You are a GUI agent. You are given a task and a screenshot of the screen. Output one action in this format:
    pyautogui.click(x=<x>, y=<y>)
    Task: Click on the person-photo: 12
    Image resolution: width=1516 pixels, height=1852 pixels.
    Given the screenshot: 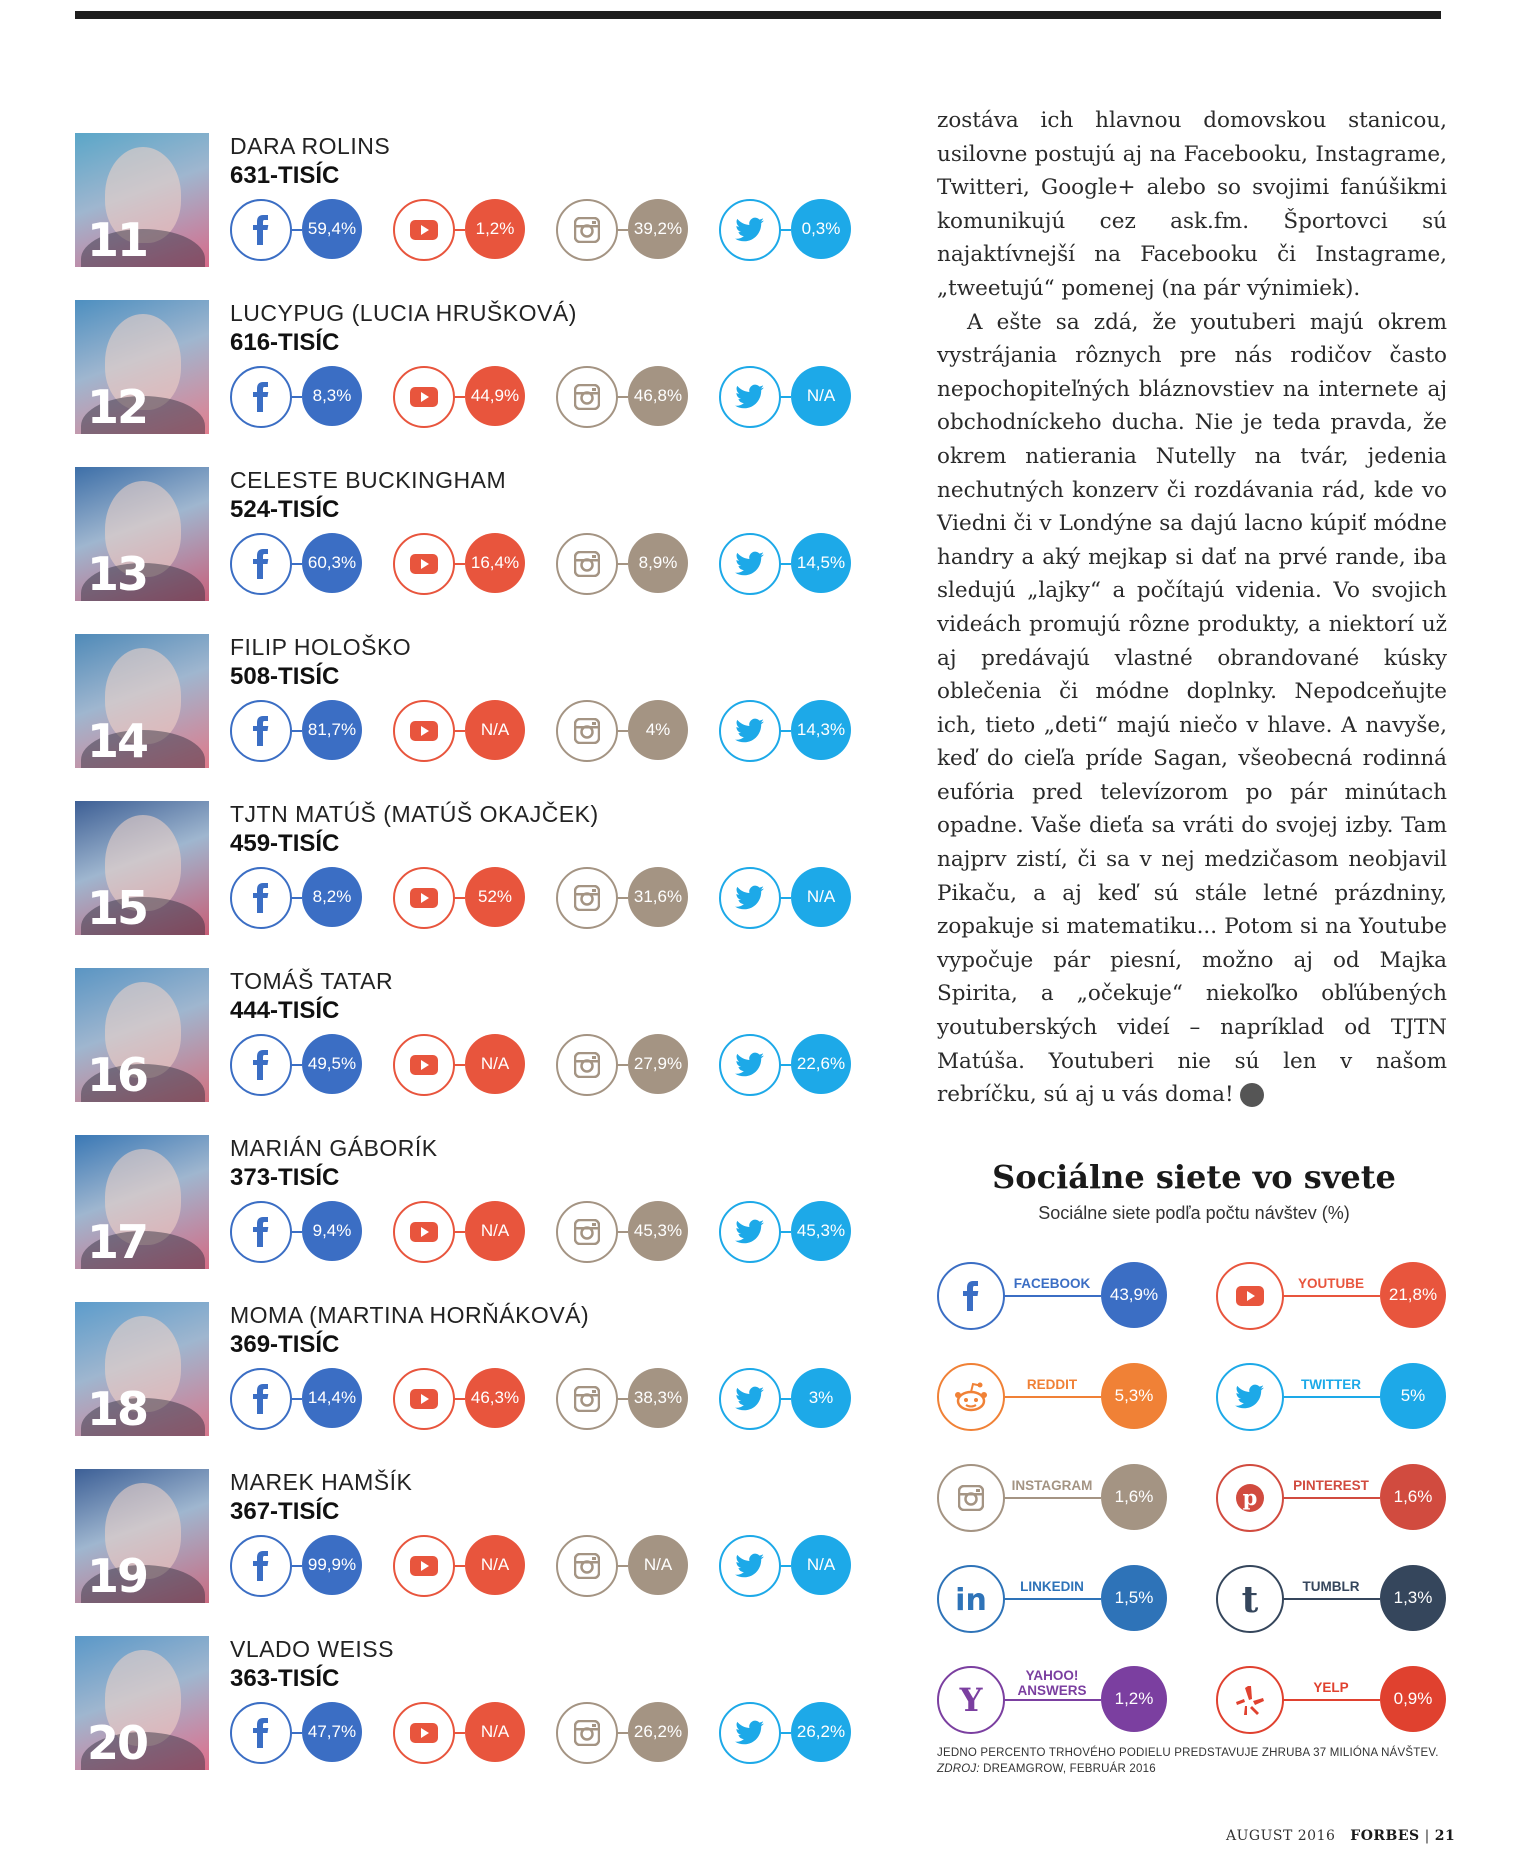 What is the action you would take?
    pyautogui.click(x=142, y=367)
    